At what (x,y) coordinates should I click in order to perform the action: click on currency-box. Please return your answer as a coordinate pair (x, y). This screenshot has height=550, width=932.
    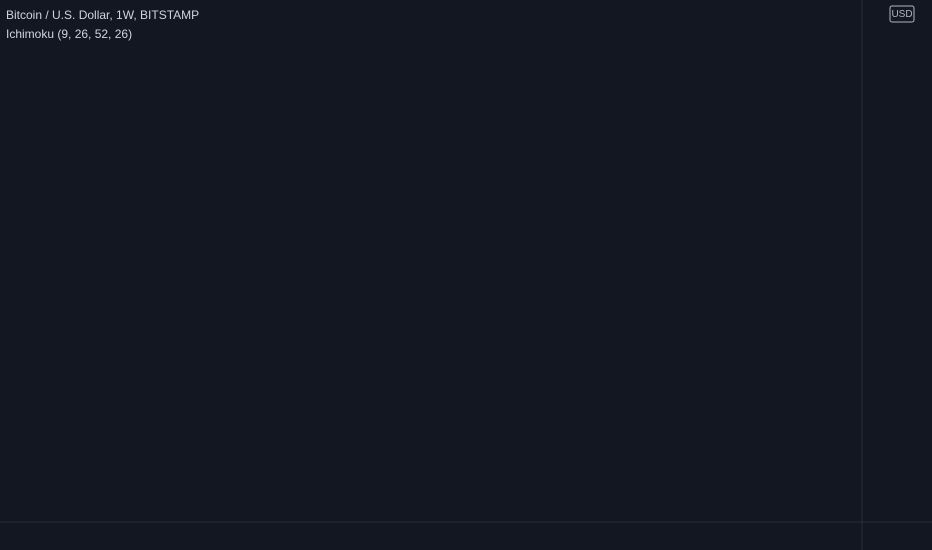
    Looking at the image, I should click on (902, 14).